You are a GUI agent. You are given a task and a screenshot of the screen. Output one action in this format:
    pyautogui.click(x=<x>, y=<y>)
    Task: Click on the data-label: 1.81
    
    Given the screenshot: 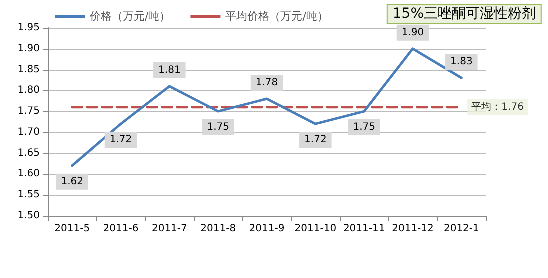 What is the action you would take?
    pyautogui.click(x=169, y=70)
    